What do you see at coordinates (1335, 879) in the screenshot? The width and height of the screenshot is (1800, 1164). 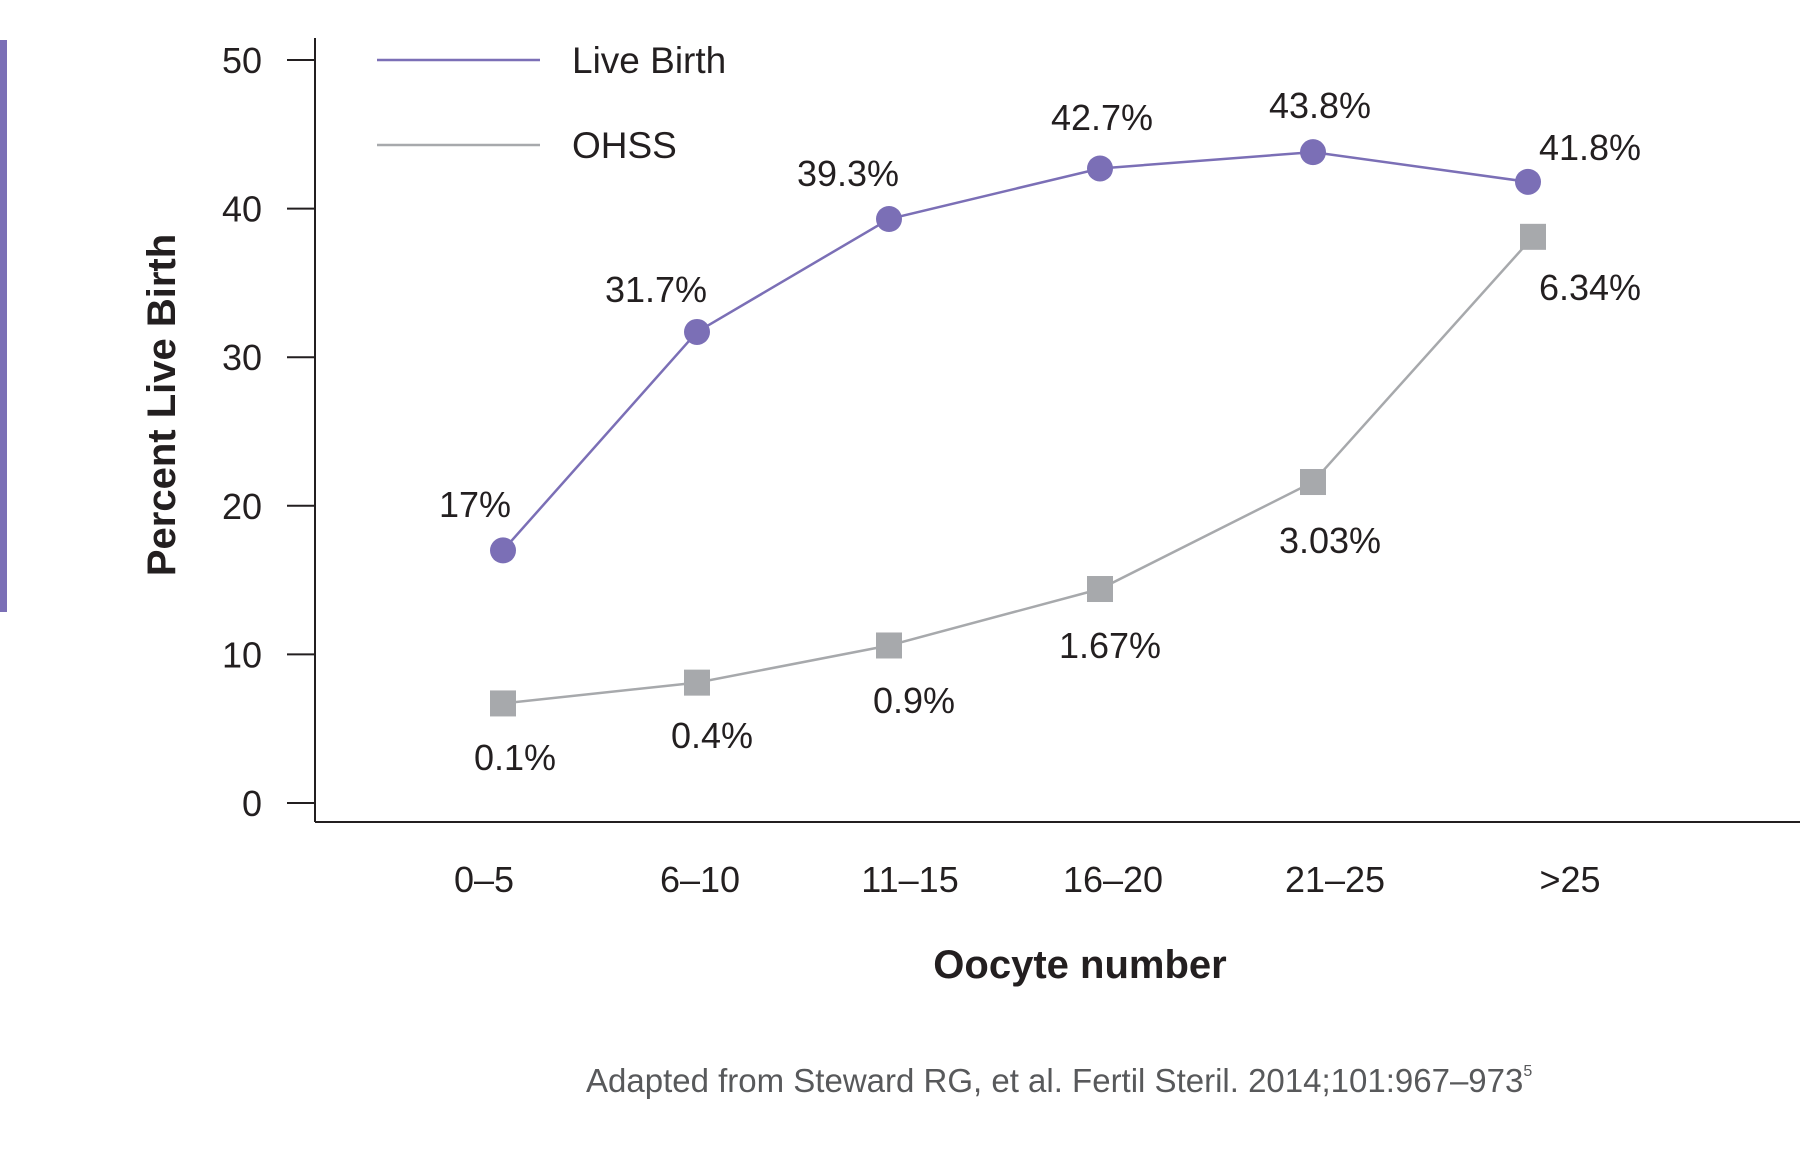 I see `x-tick-label: 21–25` at bounding box center [1335, 879].